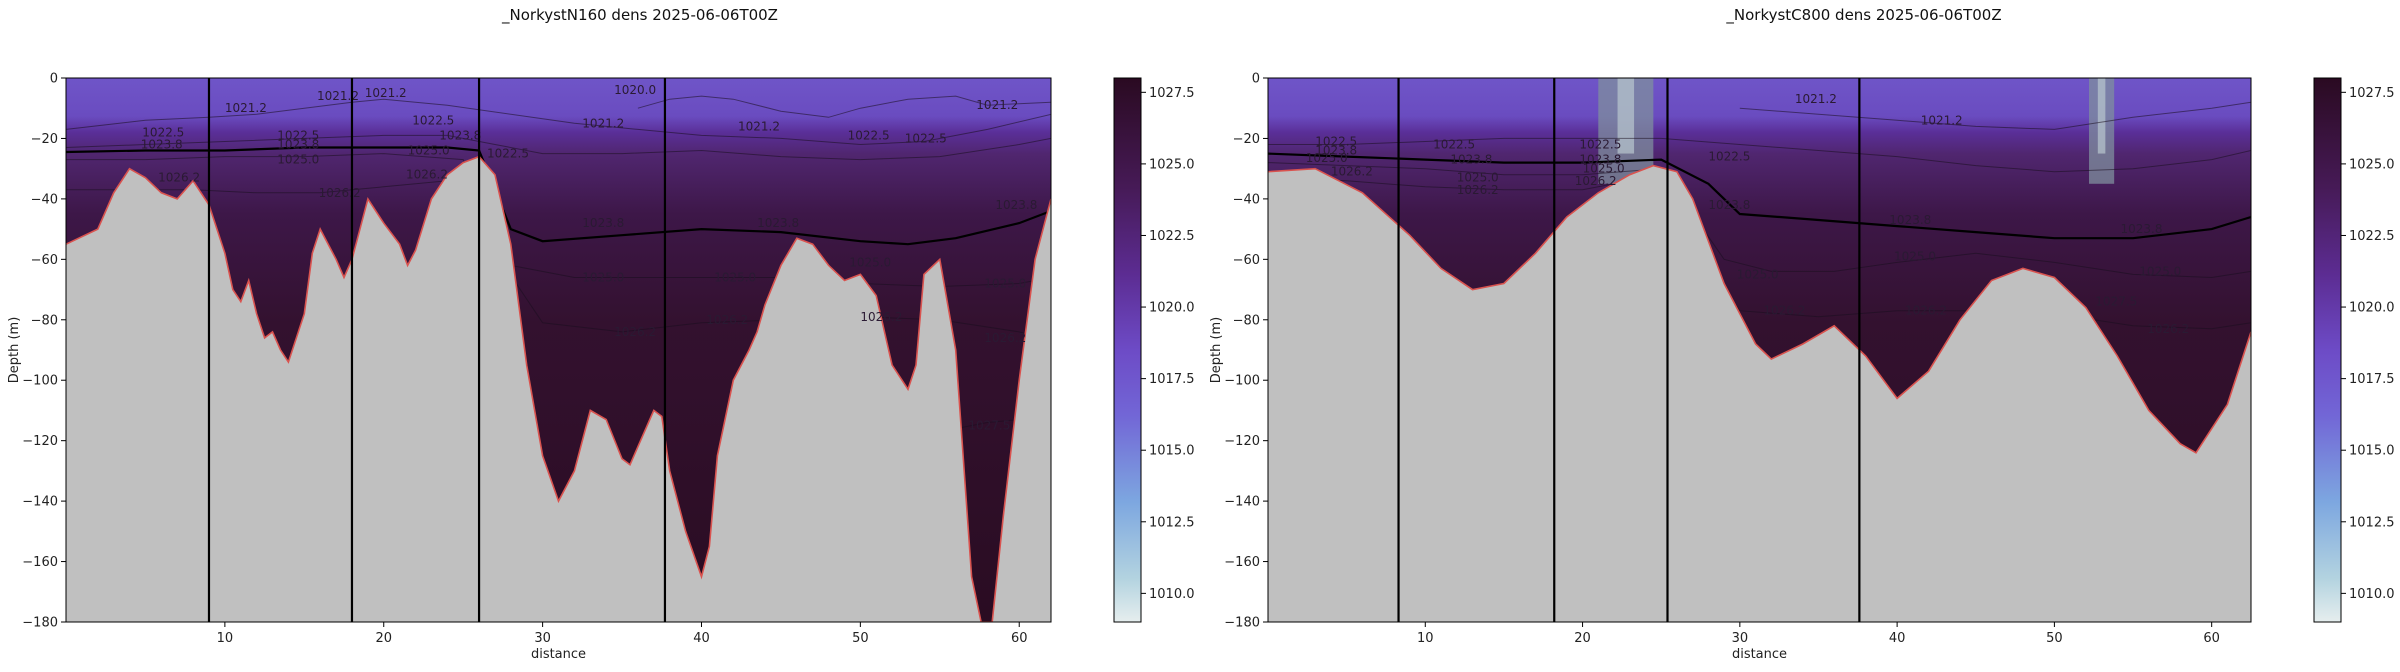 The image size is (2400, 672). What do you see at coordinates (1172, 236) in the screenshot?
I see `colorbar-tick-label: 1022.5` at bounding box center [1172, 236].